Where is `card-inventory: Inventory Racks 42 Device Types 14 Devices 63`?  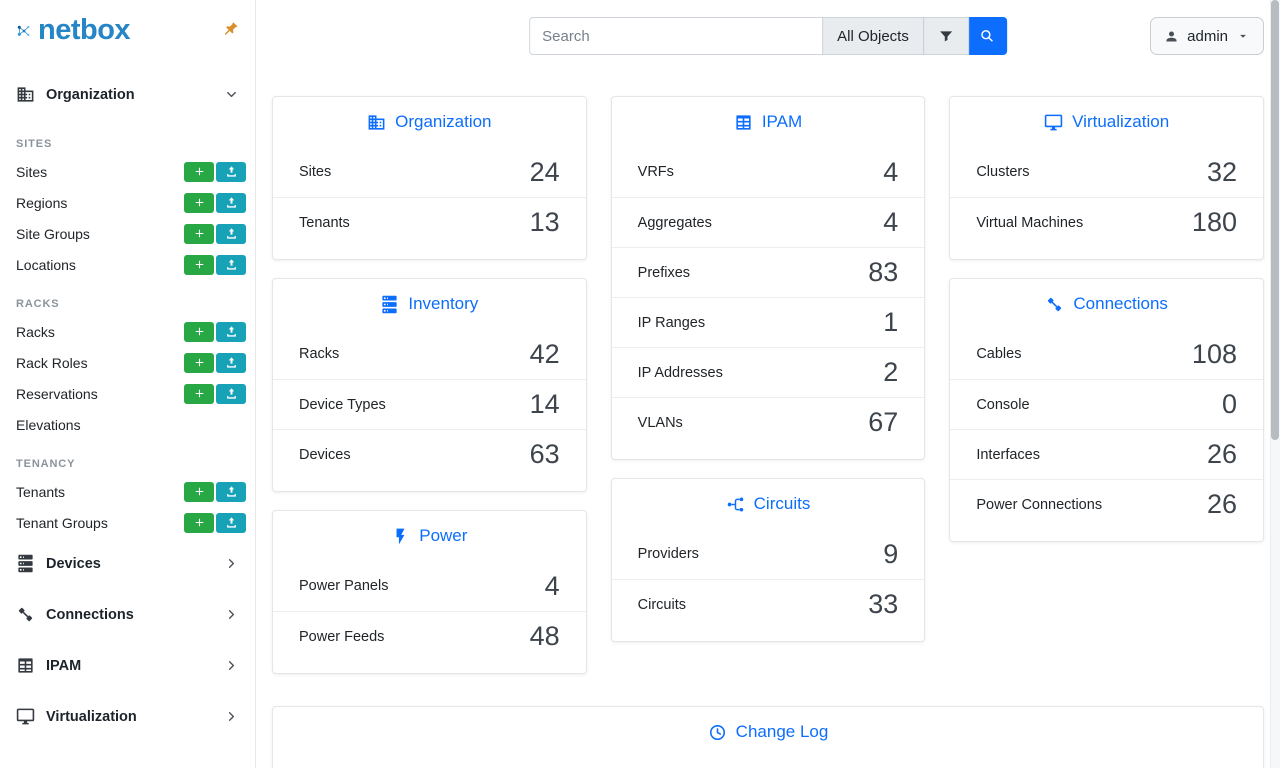
card-inventory: Inventory Racks 42 Device Types 14 Devices 63 is located at coordinates (429, 385).